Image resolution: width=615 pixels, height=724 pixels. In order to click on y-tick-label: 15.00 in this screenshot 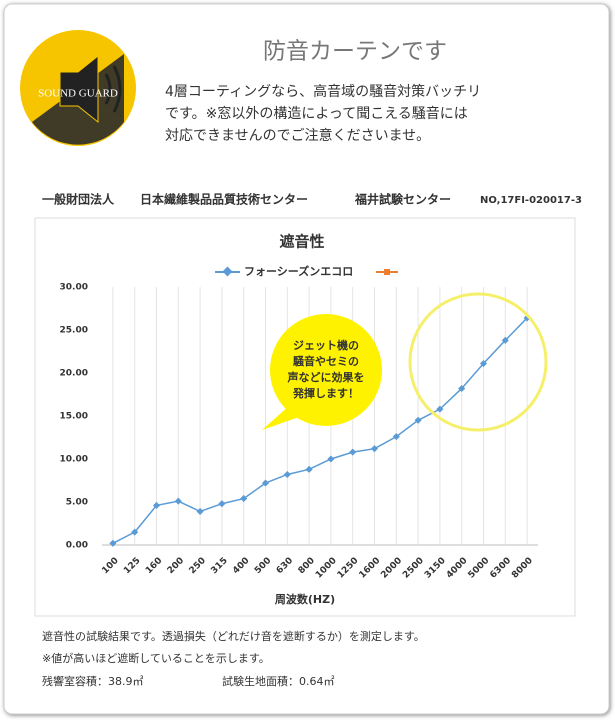, I will do `click(74, 417)`.